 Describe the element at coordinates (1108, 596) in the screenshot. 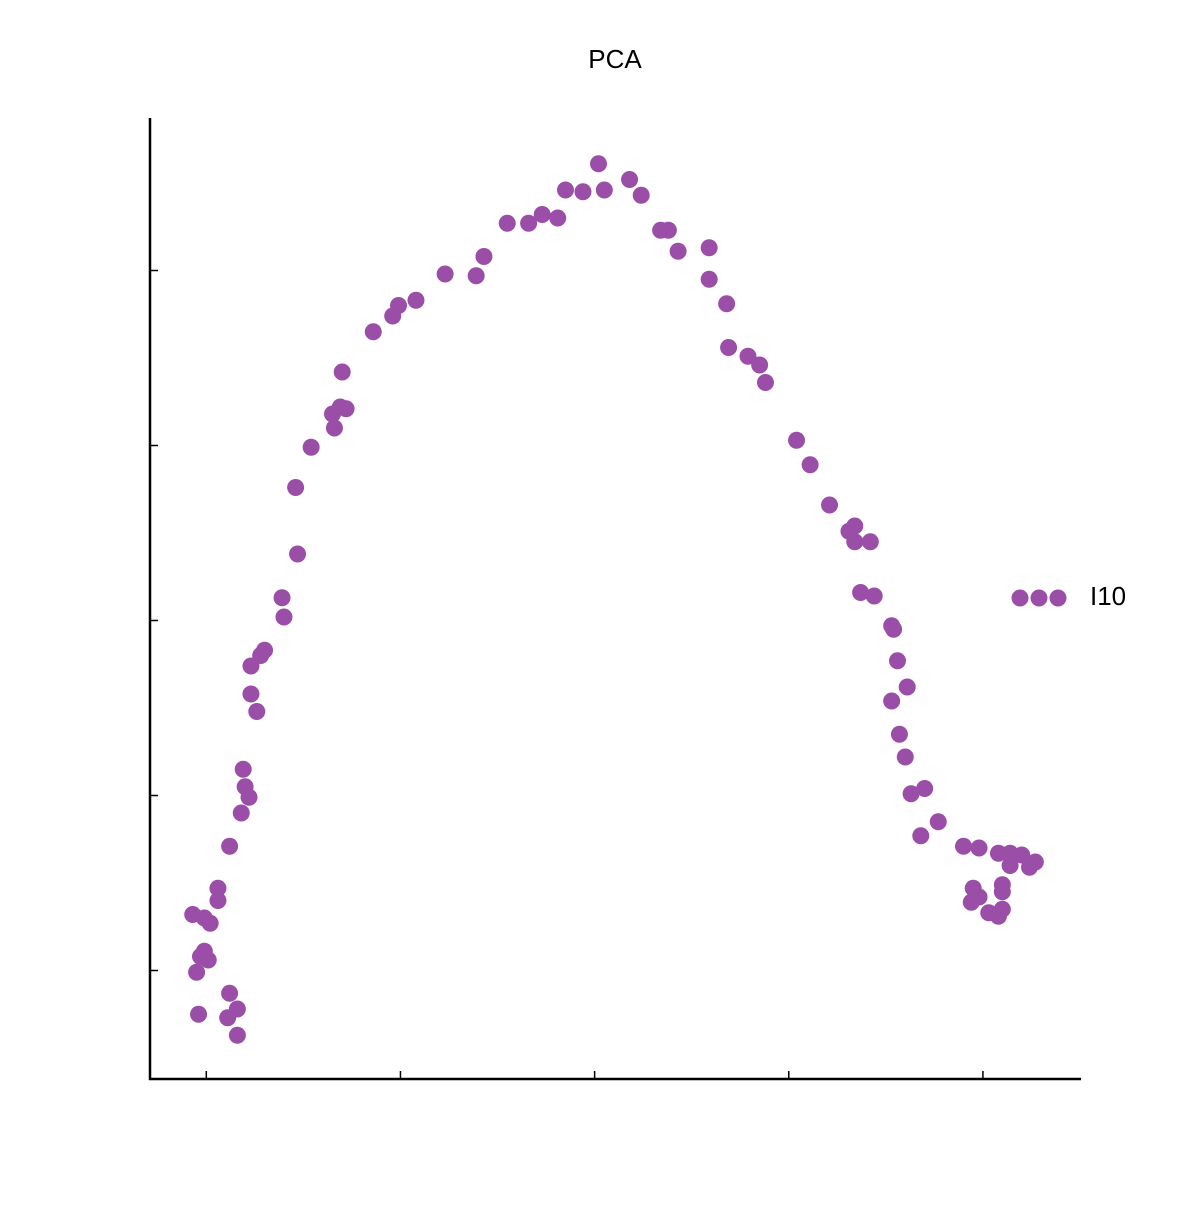

I see `legend-label: I10` at that location.